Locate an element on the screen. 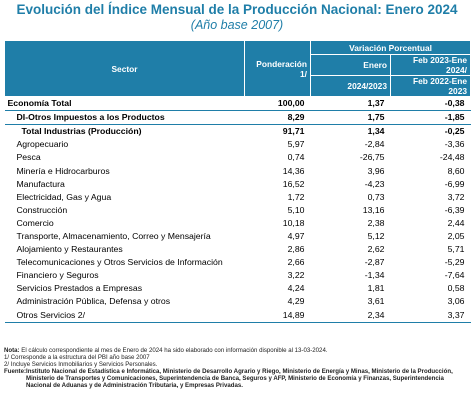 This screenshot has height=401, width=474. weight-cell: 16,52 is located at coordinates (293, 183).